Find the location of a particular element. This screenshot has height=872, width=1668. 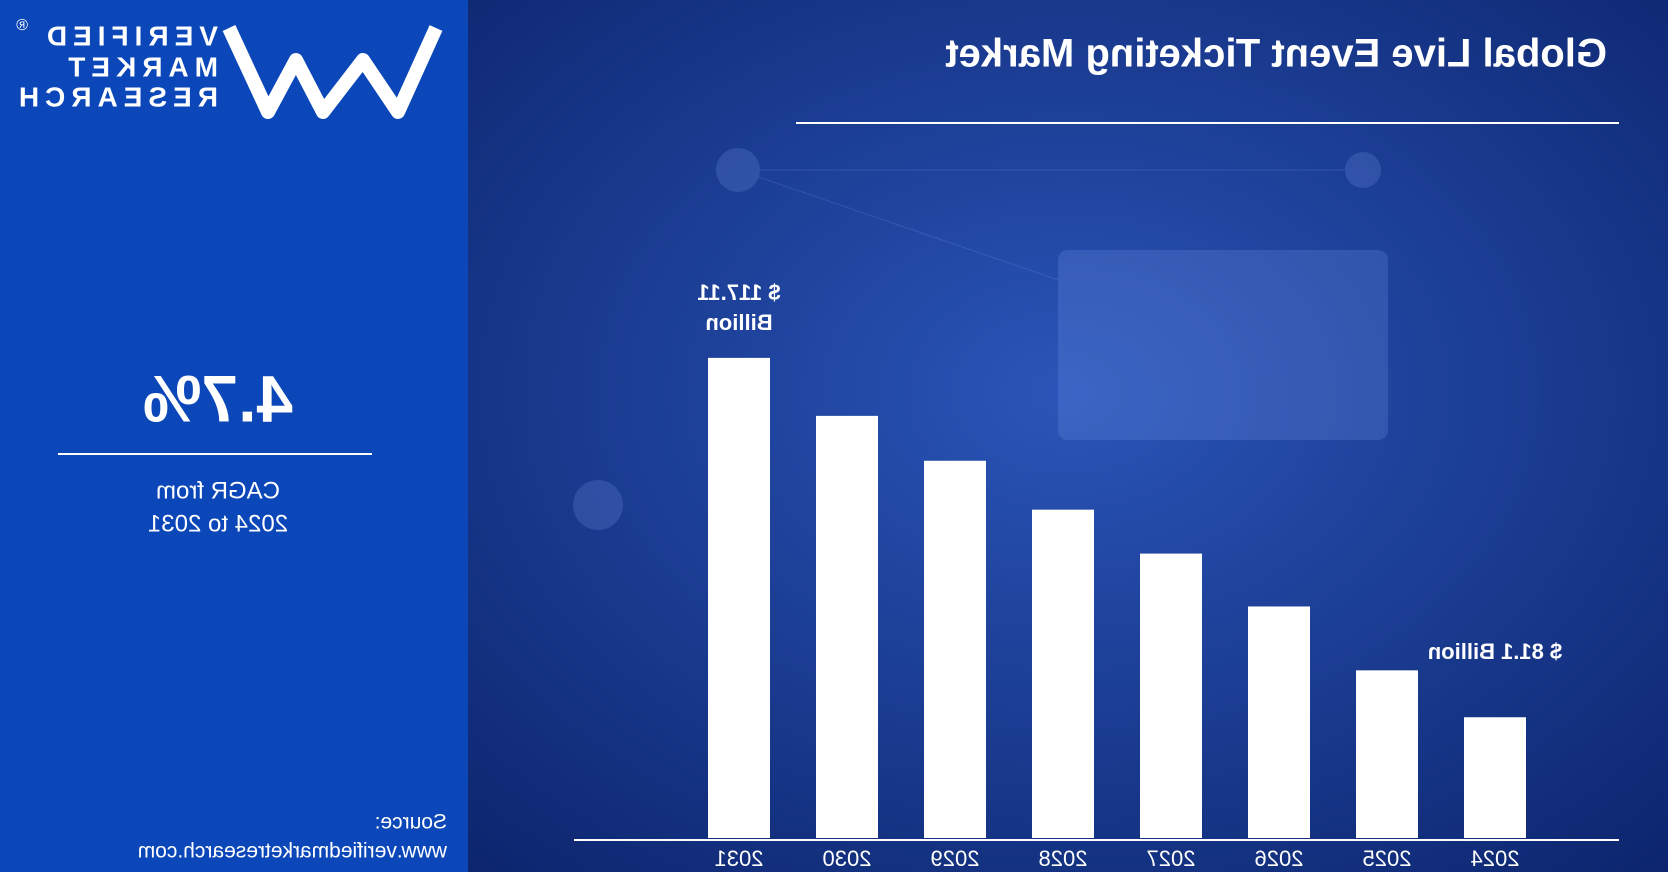

cagr-caption: CAGR from is located at coordinates (218, 490).